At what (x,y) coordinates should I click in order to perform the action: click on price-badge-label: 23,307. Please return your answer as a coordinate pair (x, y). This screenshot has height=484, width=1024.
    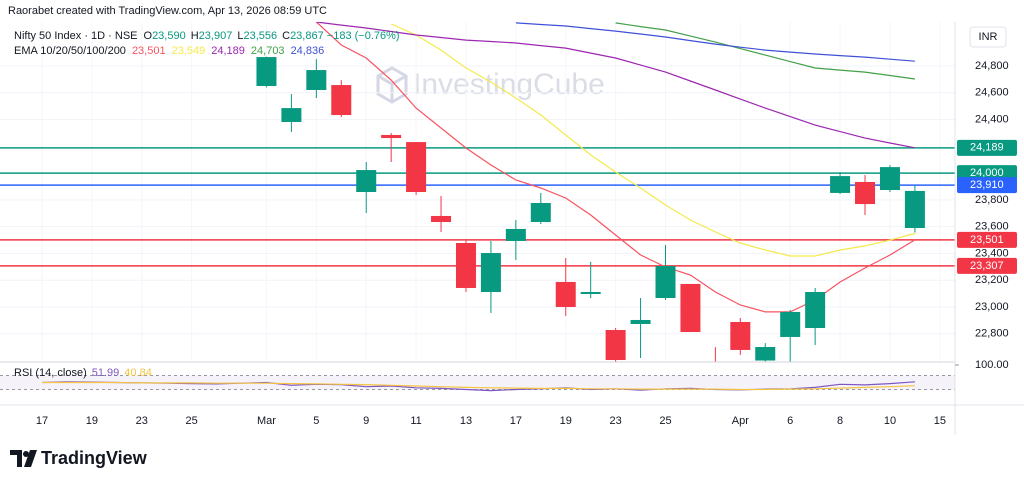
    Looking at the image, I should click on (987, 266).